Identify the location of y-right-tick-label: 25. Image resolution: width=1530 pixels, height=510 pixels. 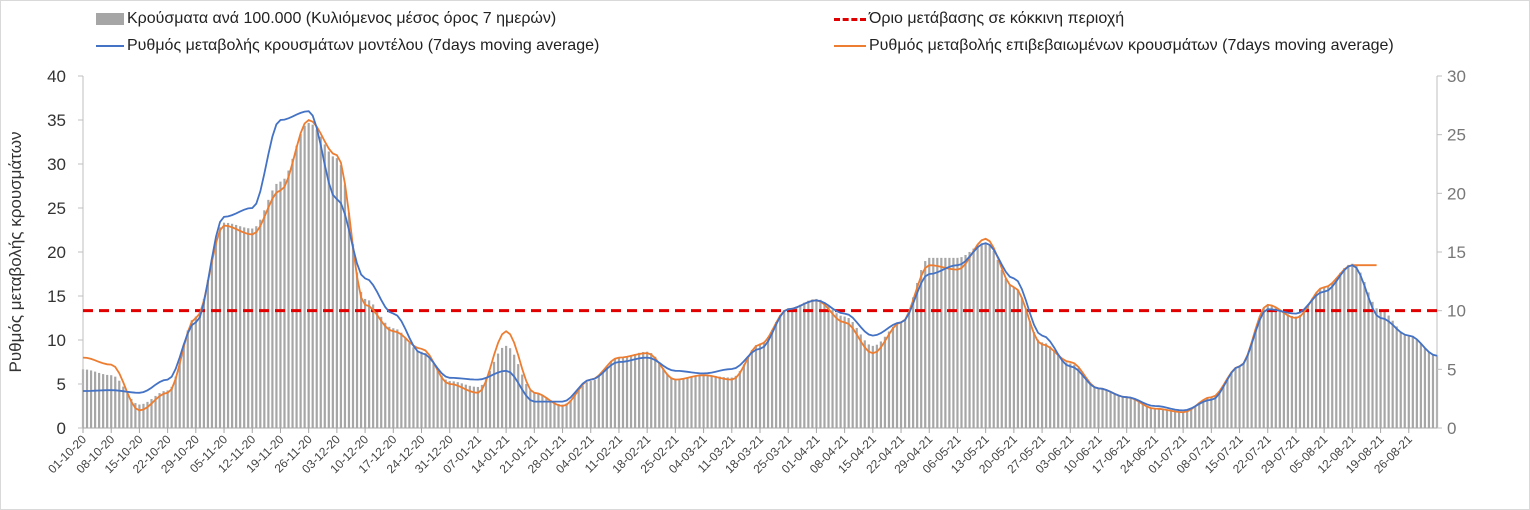
(1456, 135).